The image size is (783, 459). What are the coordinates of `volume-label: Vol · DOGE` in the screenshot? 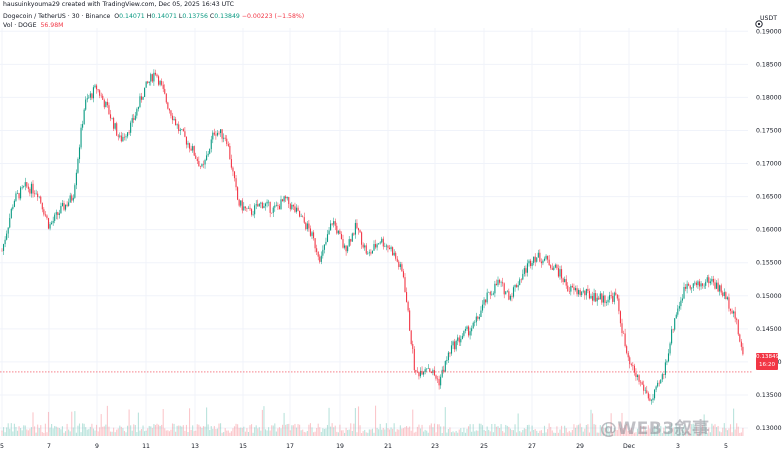 It's located at (20, 25).